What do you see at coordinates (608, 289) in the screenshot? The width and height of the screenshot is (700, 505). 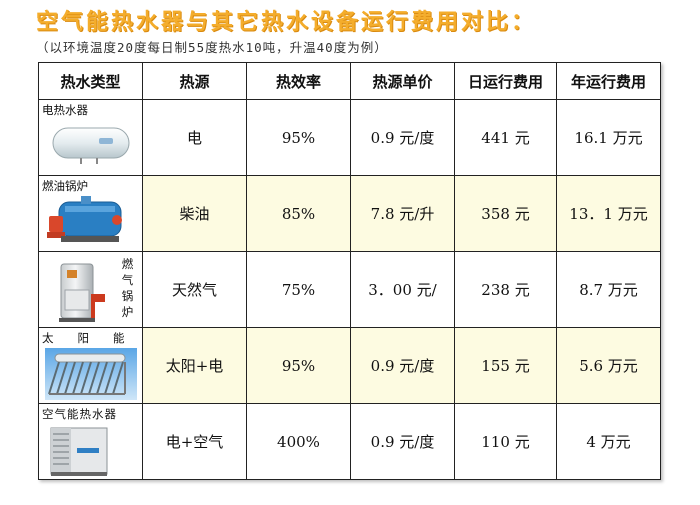 I see `cell-yearly-cost: 8.7 万元` at bounding box center [608, 289].